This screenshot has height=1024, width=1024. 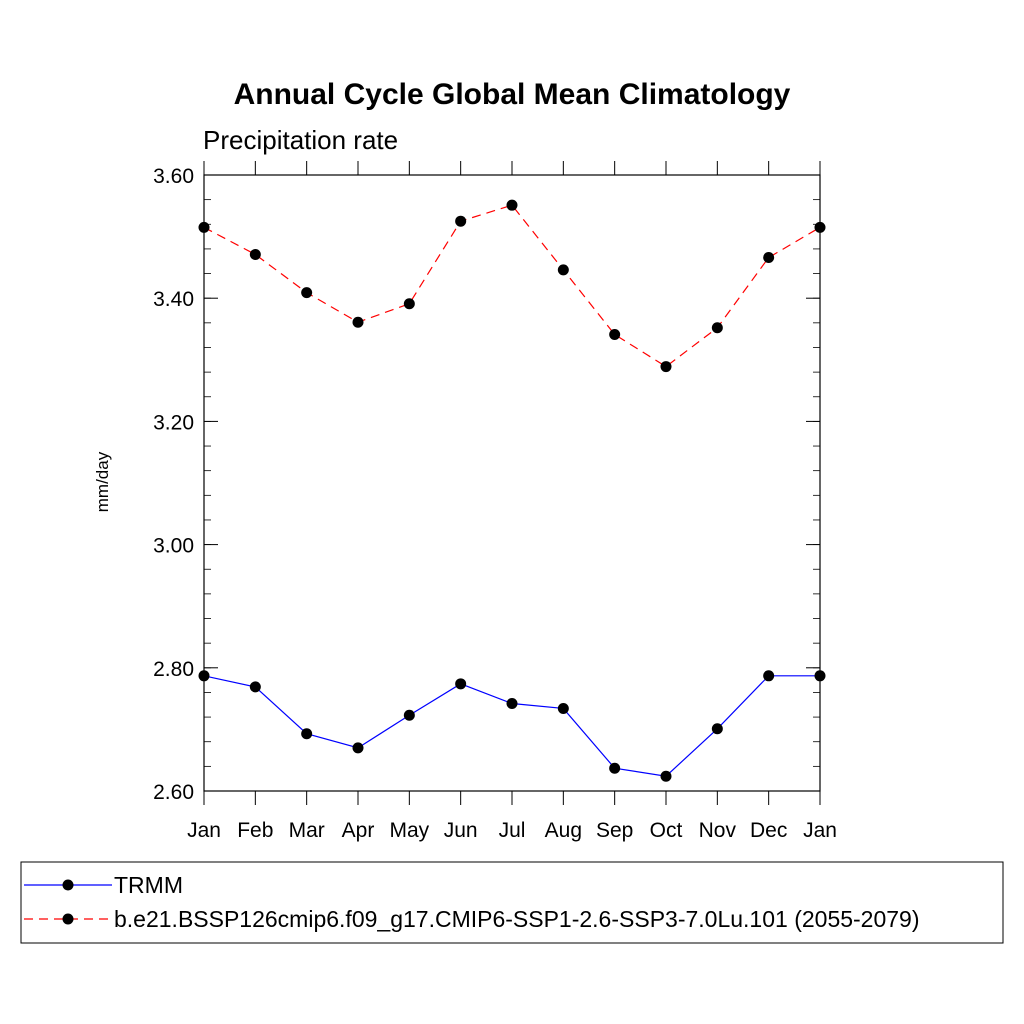 What do you see at coordinates (409, 830) in the screenshot?
I see `x-tick-label: May` at bounding box center [409, 830].